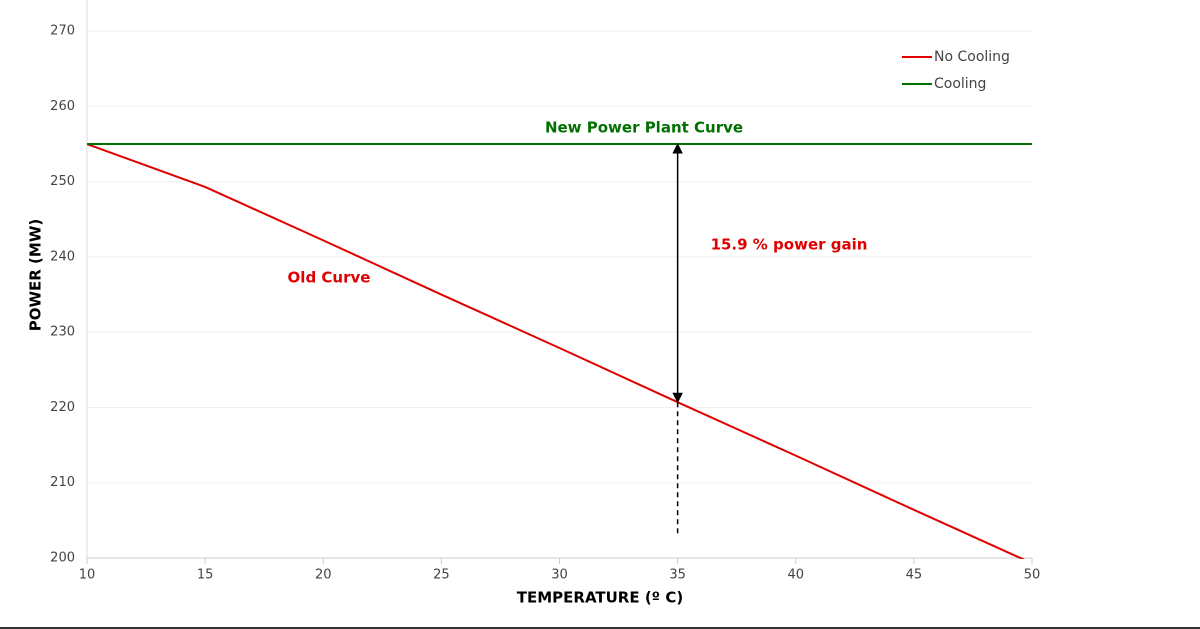 Image resolution: width=1200 pixels, height=629 pixels. Describe the element at coordinates (795, 575) in the screenshot. I see `x-tick-label: 40` at that location.